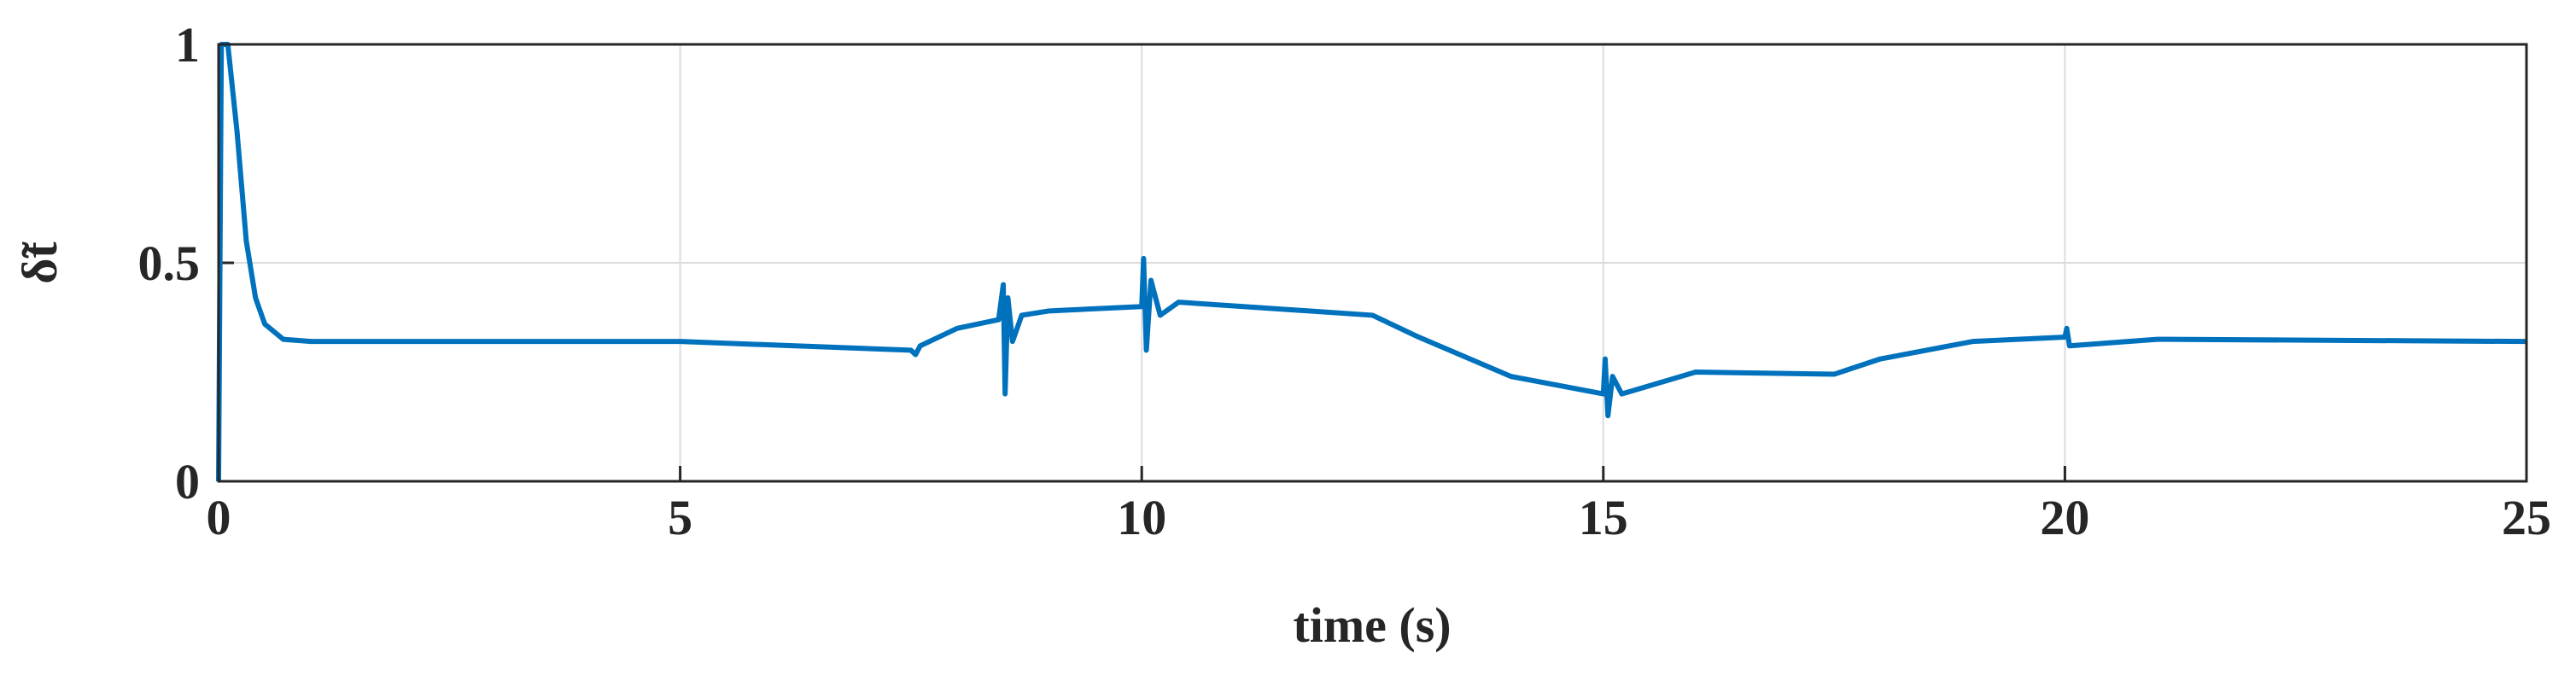 Image resolution: width=2576 pixels, height=675 pixels. What do you see at coordinates (169, 263) in the screenshot?
I see `y-tick-label: 0.5` at bounding box center [169, 263].